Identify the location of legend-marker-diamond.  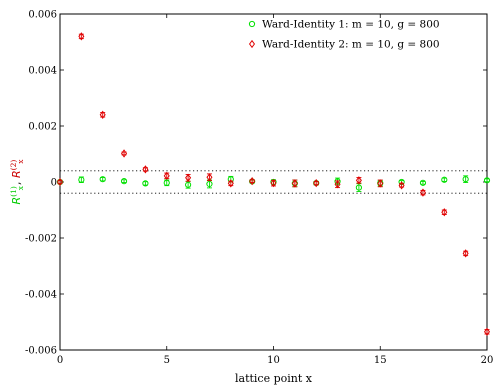
(252, 44).